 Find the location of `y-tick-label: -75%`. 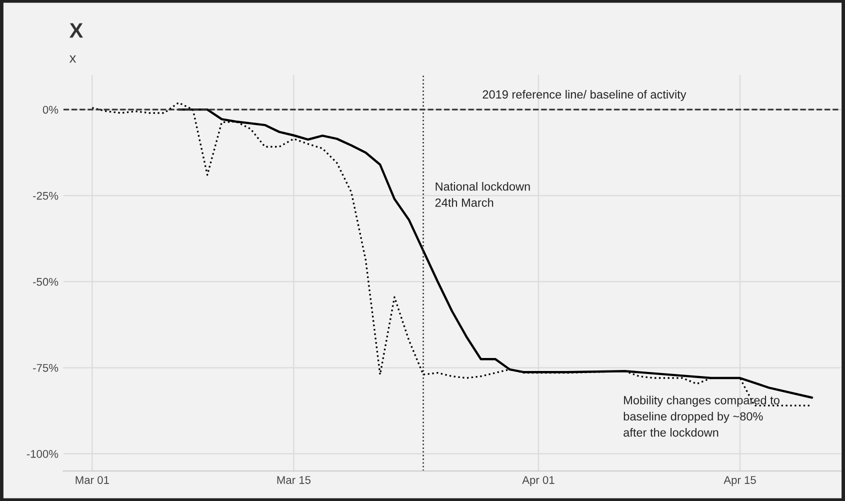

y-tick-label: -75% is located at coordinates (45, 368).